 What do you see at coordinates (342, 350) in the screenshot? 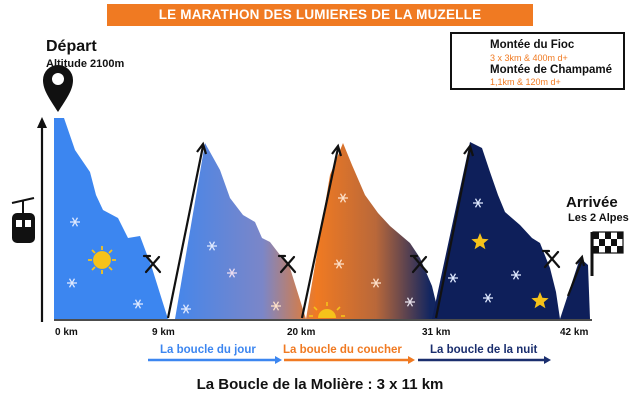
I see `loop-label-sunset: La boucle du coucher` at bounding box center [342, 350].